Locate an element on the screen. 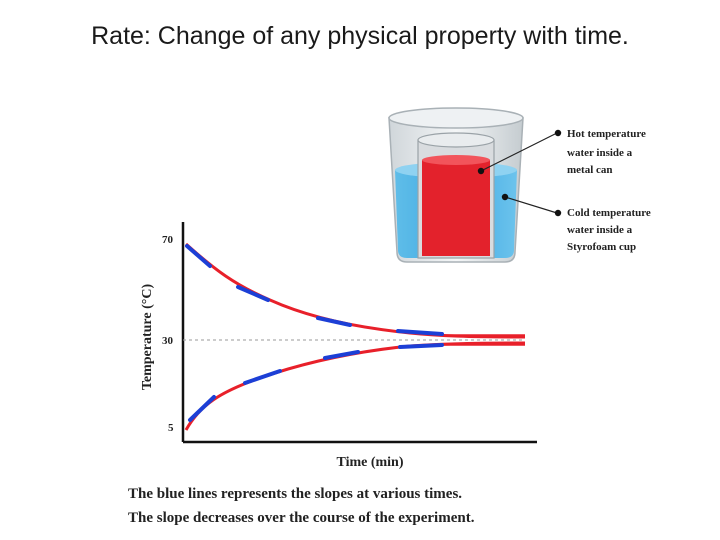 This screenshot has width=720, height=540. cold-label-line-3: Styrofoam cup is located at coordinates (601, 247).